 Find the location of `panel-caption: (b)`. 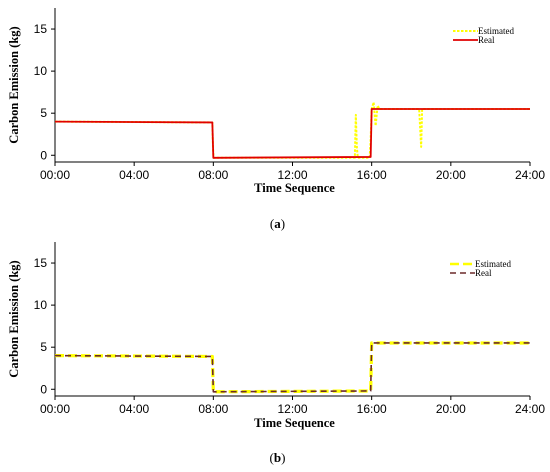

panel-caption: (b) is located at coordinates (278, 457).